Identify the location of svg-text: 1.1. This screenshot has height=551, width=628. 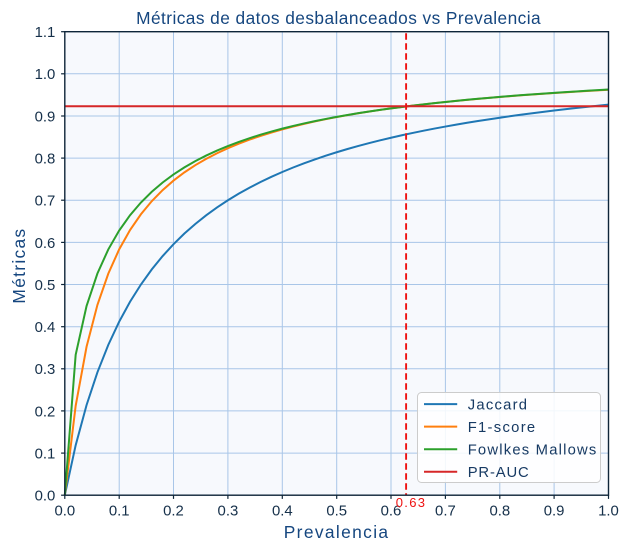
(45, 33).